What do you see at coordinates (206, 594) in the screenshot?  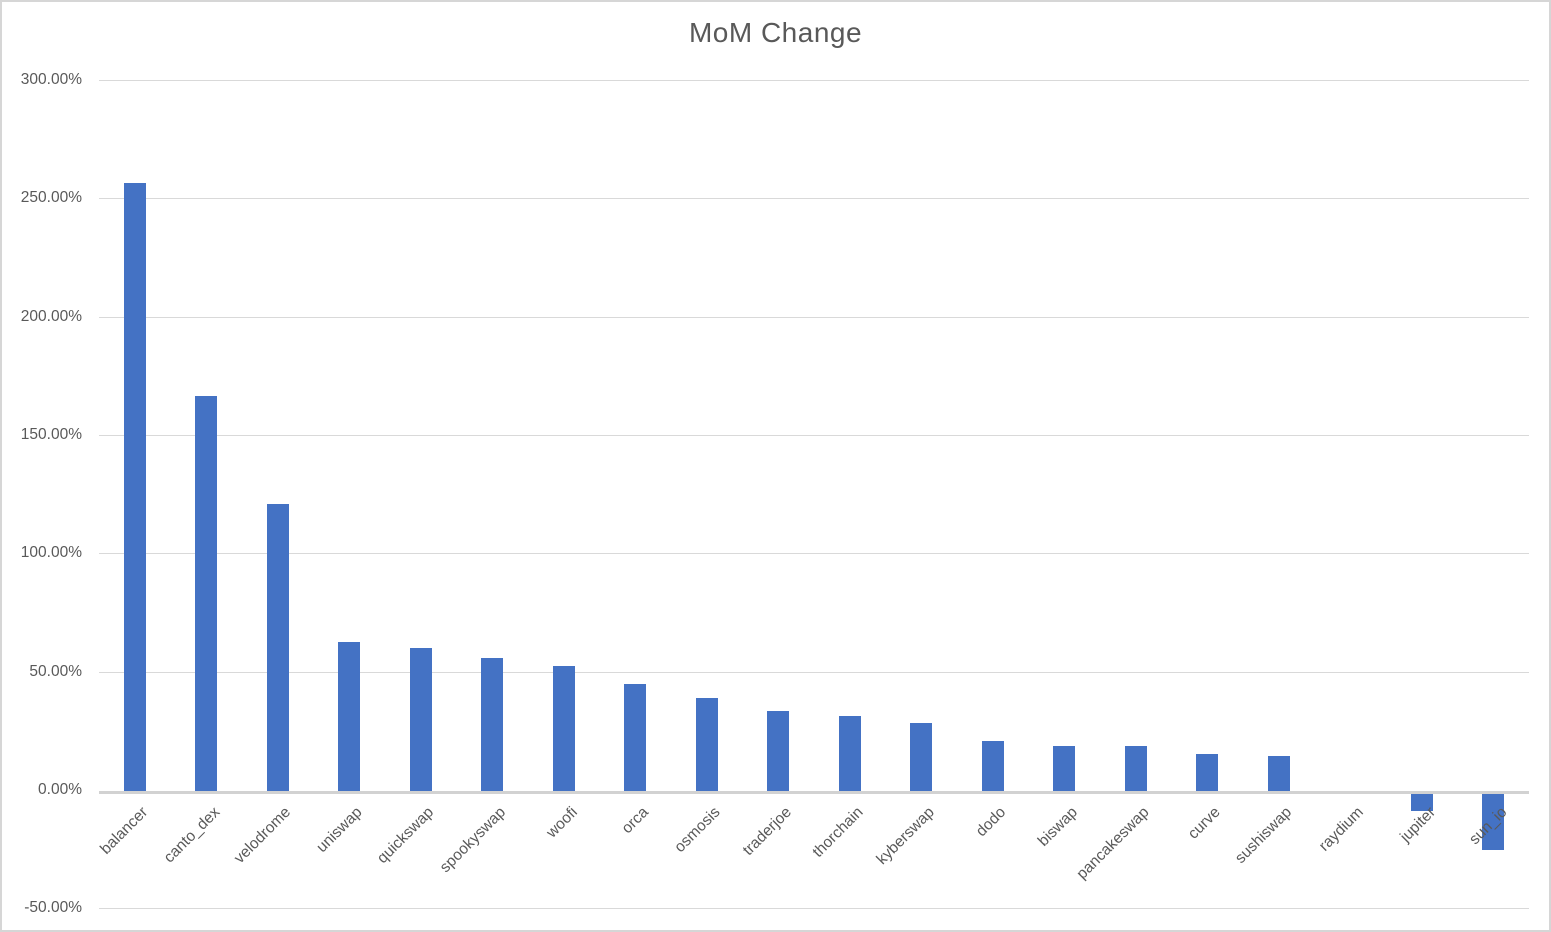 I see `bar-canto_dex` at bounding box center [206, 594].